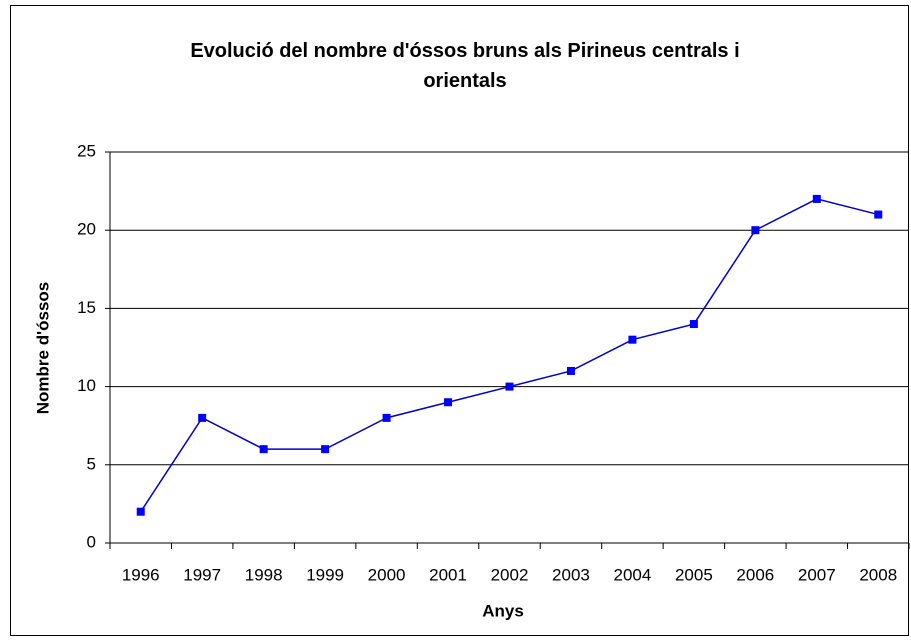 This screenshot has height=641, width=911. What do you see at coordinates (878, 574) in the screenshot?
I see `x-tick-label: 2008` at bounding box center [878, 574].